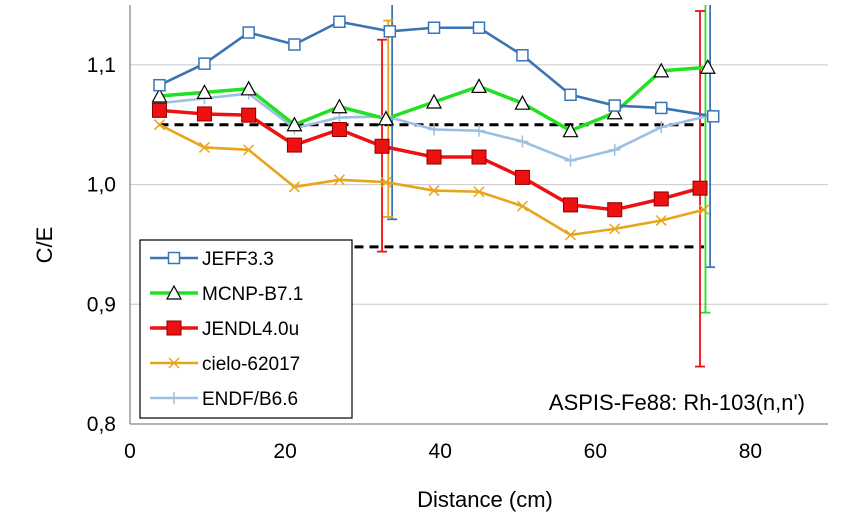 The width and height of the screenshot is (856, 519). Describe the element at coordinates (101, 185) in the screenshot. I see `y-tick-label: 1,0` at that location.